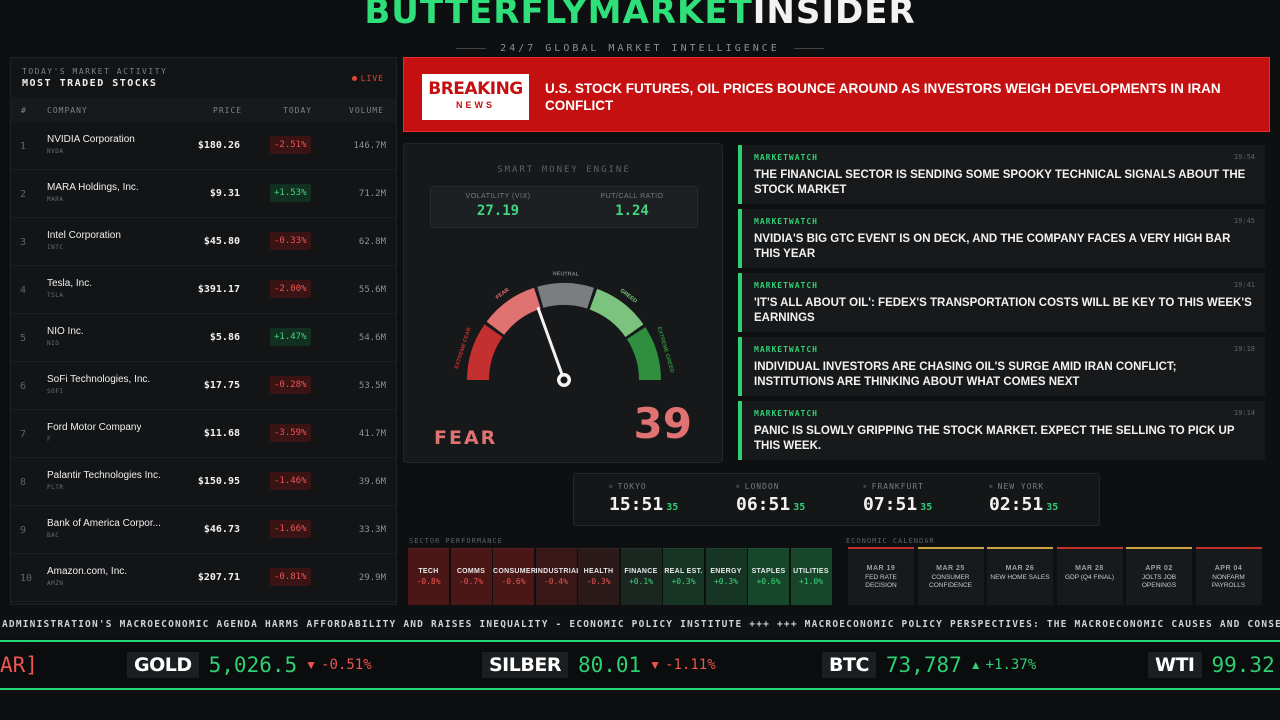 This screenshot has width=1280, height=720. Describe the element at coordinates (298, 110) in the screenshot. I see `col-today: TODAY` at that location.